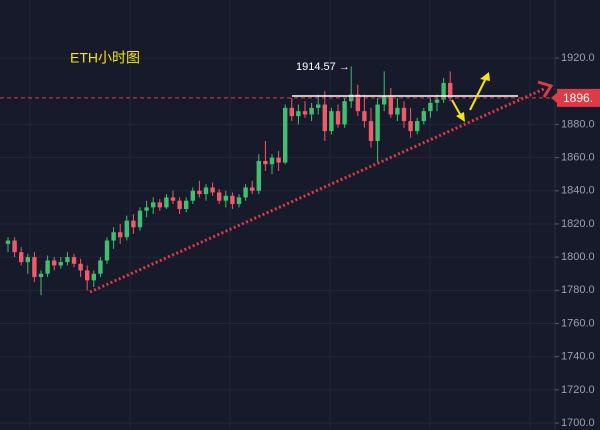  I want to click on up-arrow, so click(478, 94).